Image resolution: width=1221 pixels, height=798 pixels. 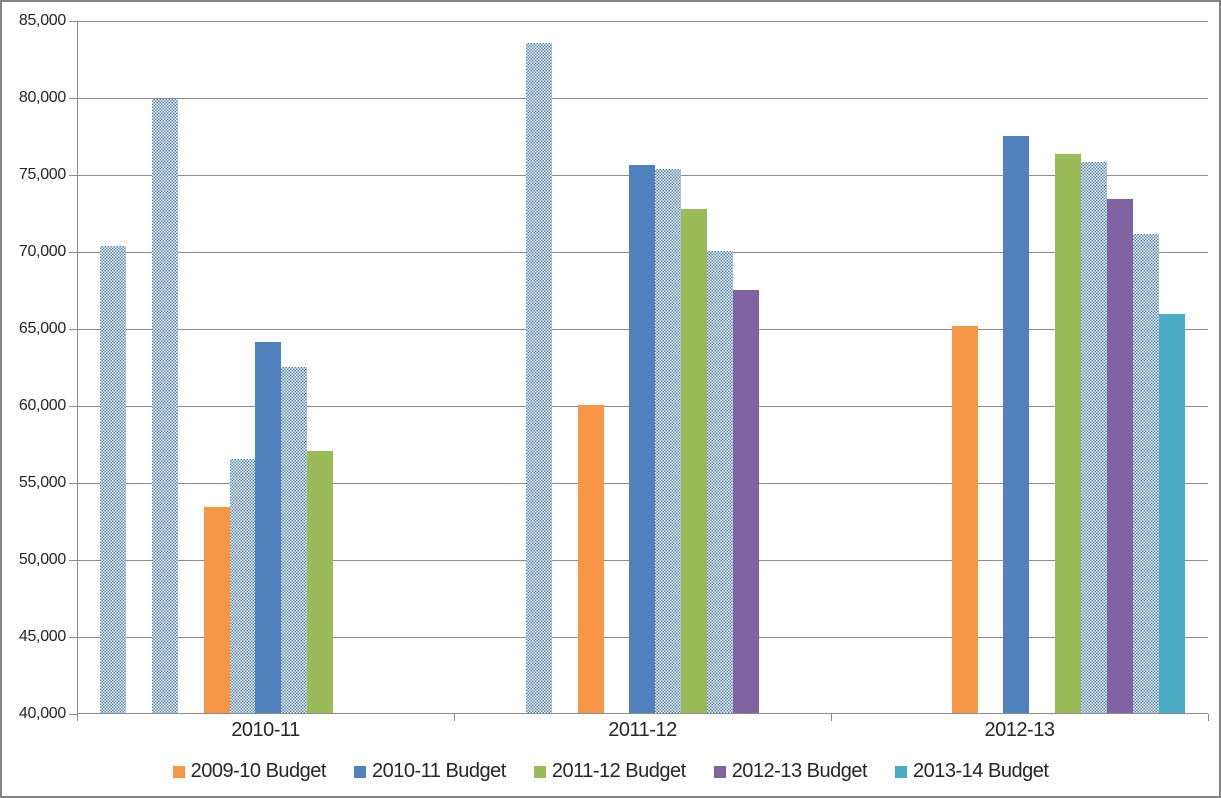 I want to click on y-axis-label: 45,000, so click(x=42, y=636).